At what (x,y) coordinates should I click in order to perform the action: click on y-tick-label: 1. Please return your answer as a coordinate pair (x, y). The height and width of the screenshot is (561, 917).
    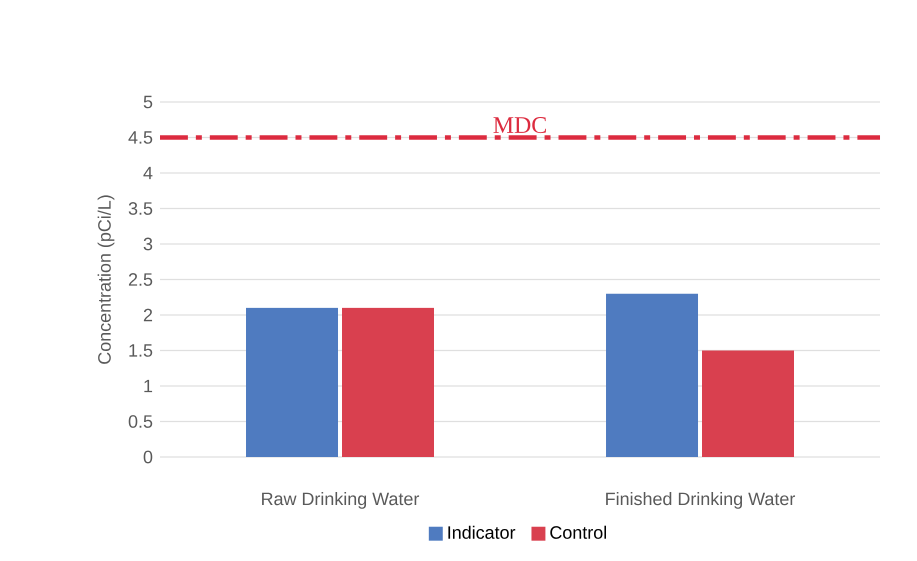
    Looking at the image, I should click on (148, 386).